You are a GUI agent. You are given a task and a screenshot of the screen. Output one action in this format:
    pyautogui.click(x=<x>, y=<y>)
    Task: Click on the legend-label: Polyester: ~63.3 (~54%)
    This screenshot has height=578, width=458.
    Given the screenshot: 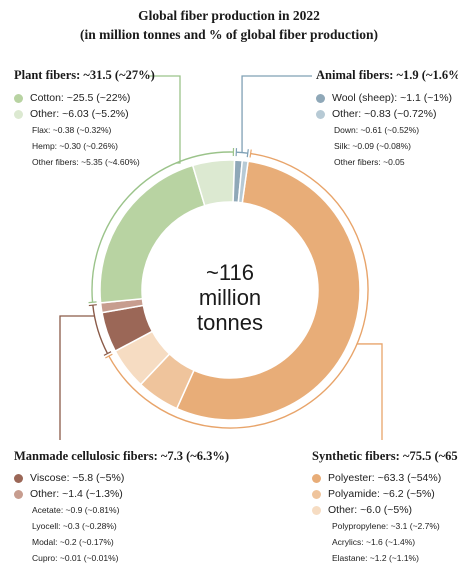 What is the action you would take?
    pyautogui.click(x=385, y=478)
    